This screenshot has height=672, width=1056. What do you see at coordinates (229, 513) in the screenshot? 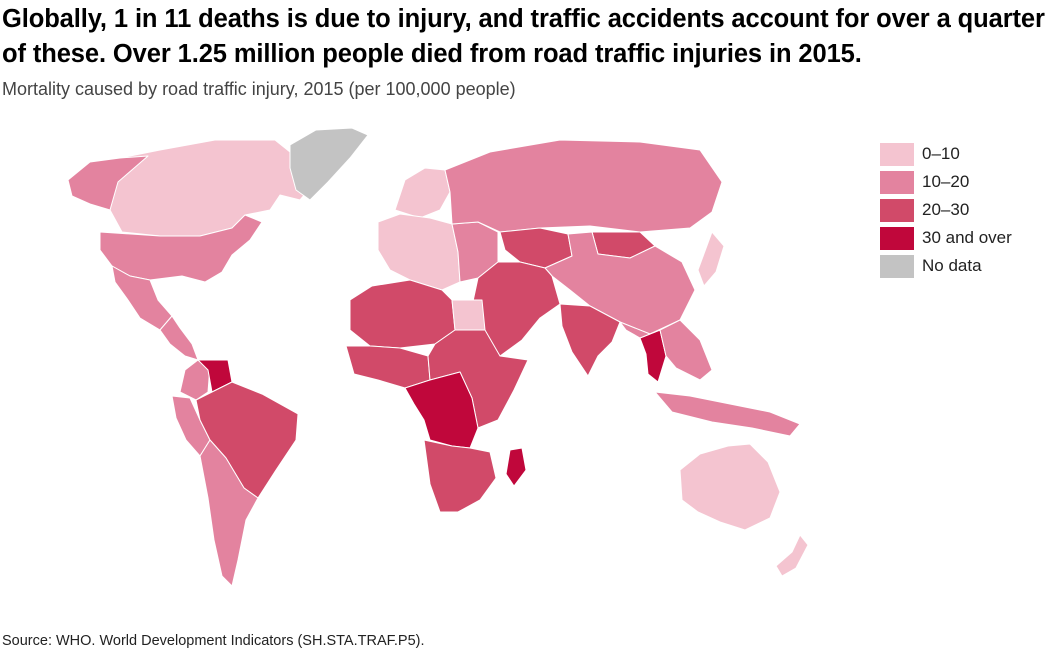
I see `region-southern-cone` at bounding box center [229, 513].